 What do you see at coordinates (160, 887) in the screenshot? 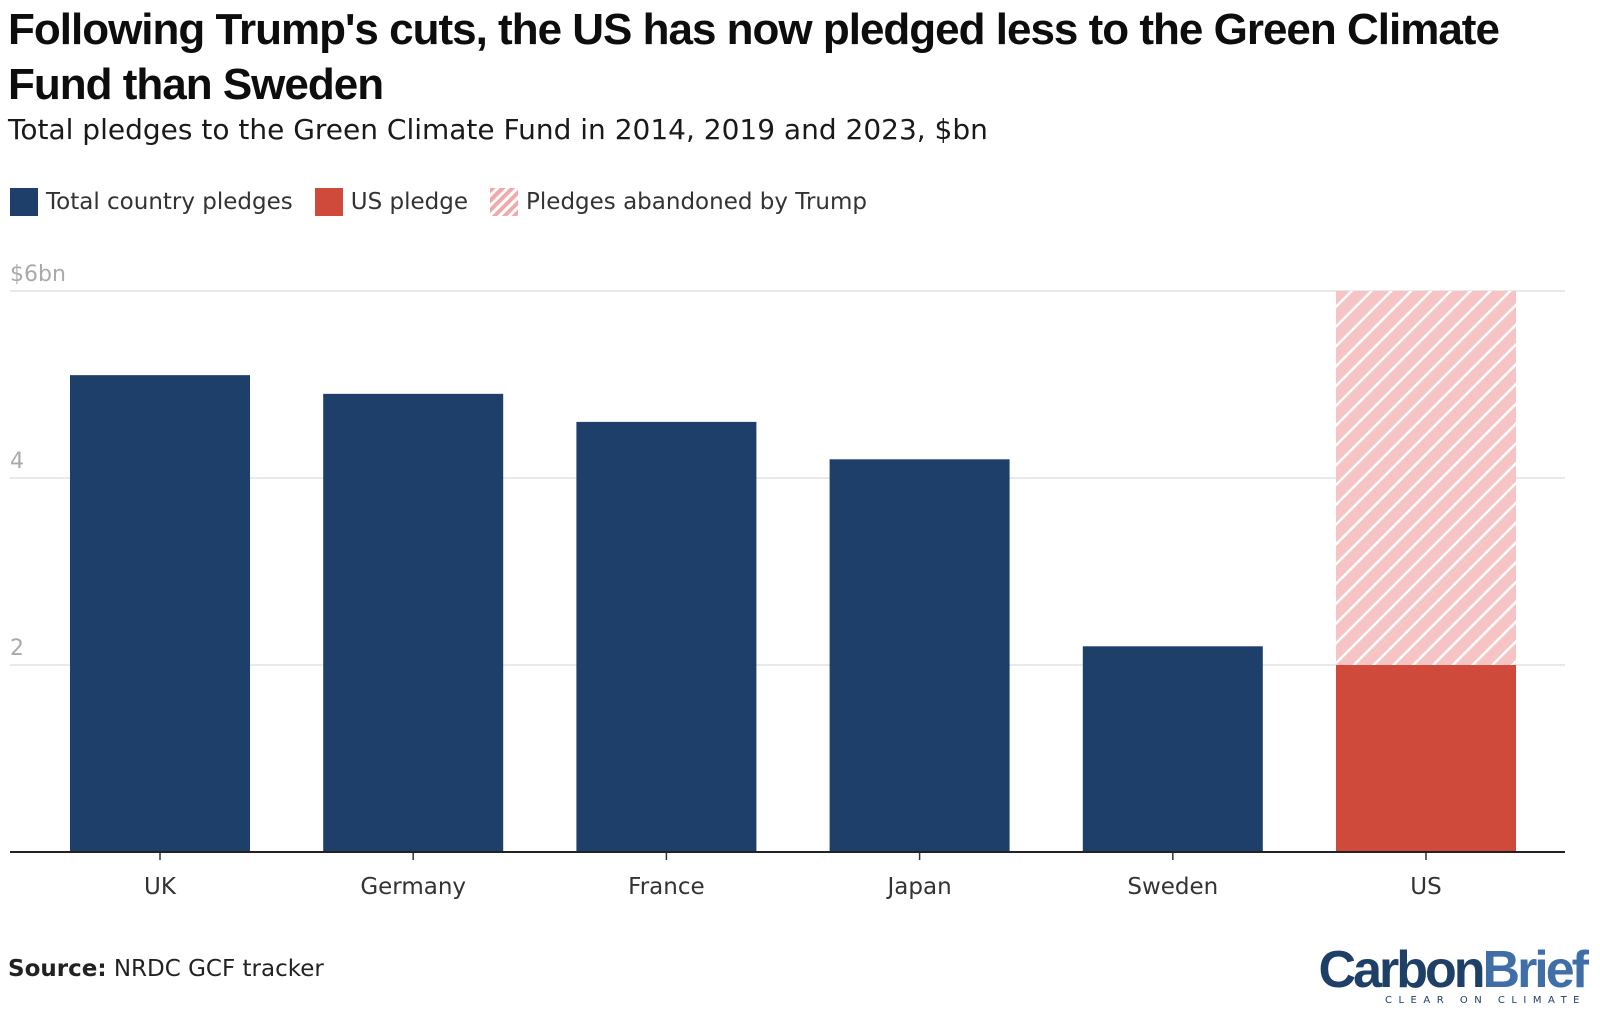
I see `x-tick-label: UK` at bounding box center [160, 887].